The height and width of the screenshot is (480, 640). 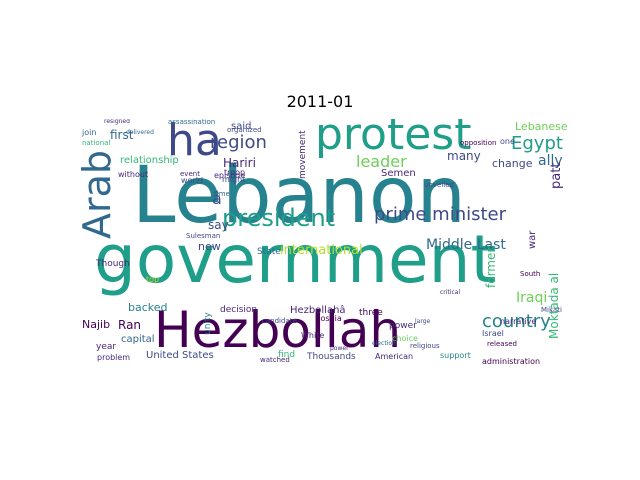 What do you see at coordinates (532, 298) in the screenshot?
I see `word-iraqi: Iraqi` at bounding box center [532, 298].